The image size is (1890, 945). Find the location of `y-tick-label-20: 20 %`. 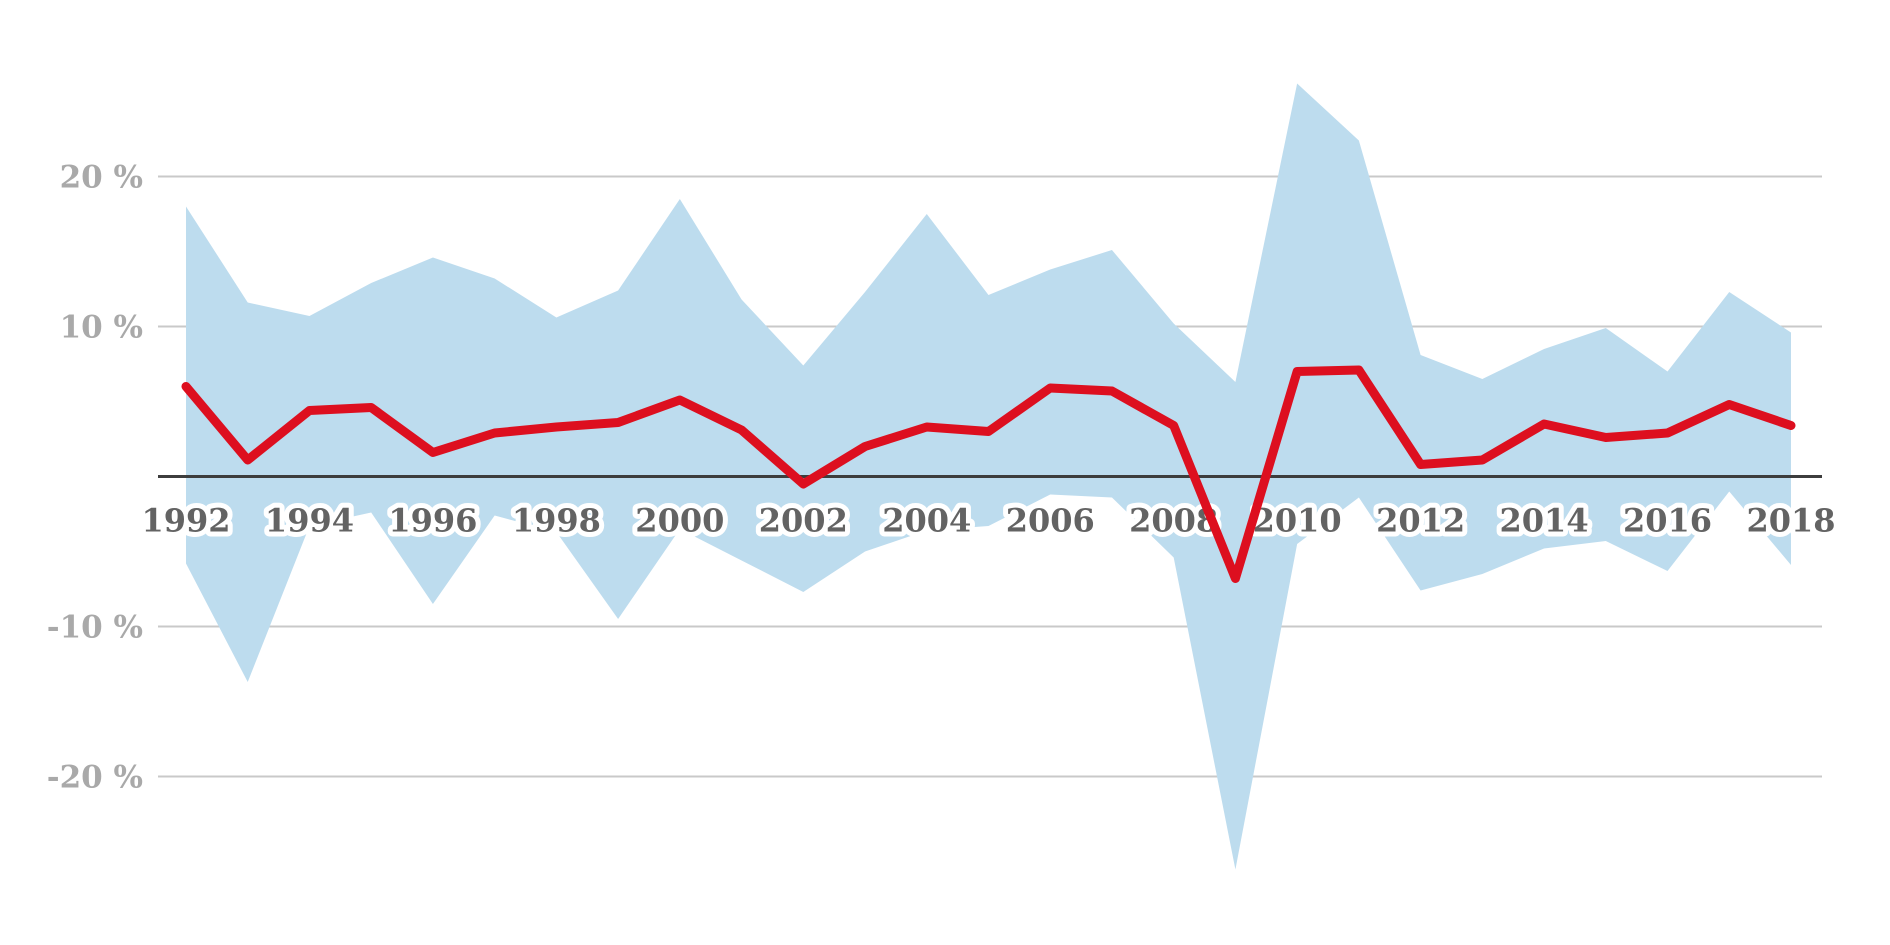

y-tick-label-20: 20 % is located at coordinates (101, 178).